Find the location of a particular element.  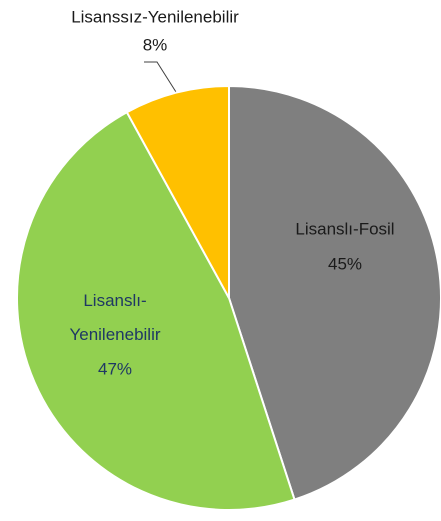

slice-value-label: 45% is located at coordinates (345, 263).